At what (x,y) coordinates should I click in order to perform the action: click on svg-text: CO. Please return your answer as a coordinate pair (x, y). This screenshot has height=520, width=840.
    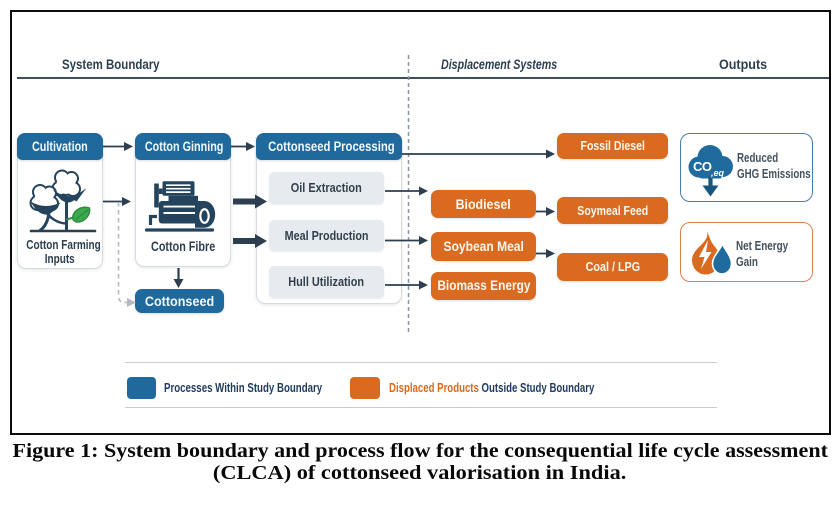
    Looking at the image, I should click on (702, 166).